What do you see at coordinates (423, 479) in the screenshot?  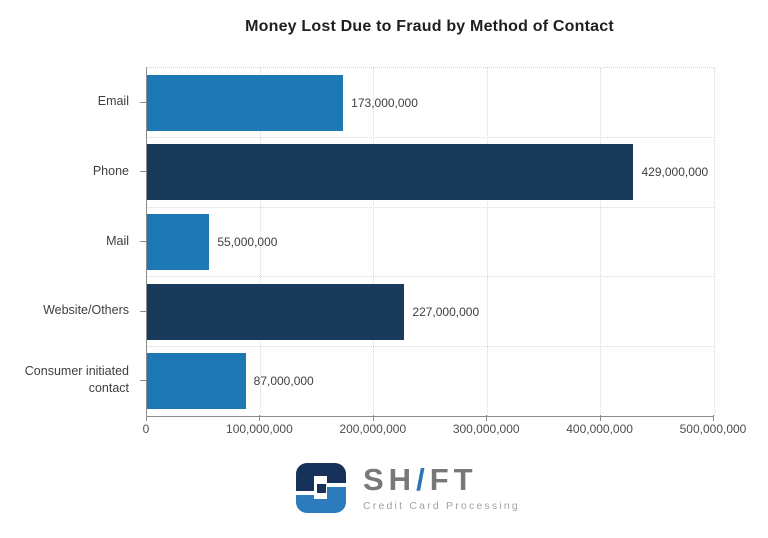 I see `logo-slash: /` at bounding box center [423, 479].